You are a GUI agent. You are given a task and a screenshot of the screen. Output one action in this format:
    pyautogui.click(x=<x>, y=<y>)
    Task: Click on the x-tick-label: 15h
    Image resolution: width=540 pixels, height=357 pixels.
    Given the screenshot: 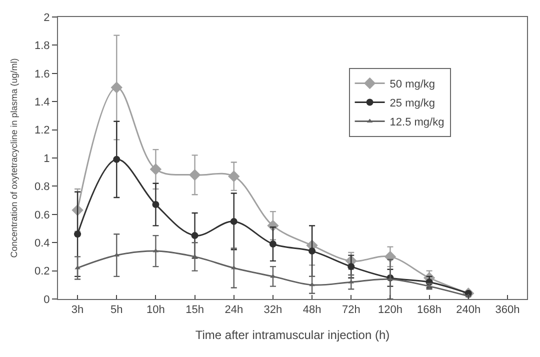 What is the action you would take?
    pyautogui.click(x=195, y=310)
    